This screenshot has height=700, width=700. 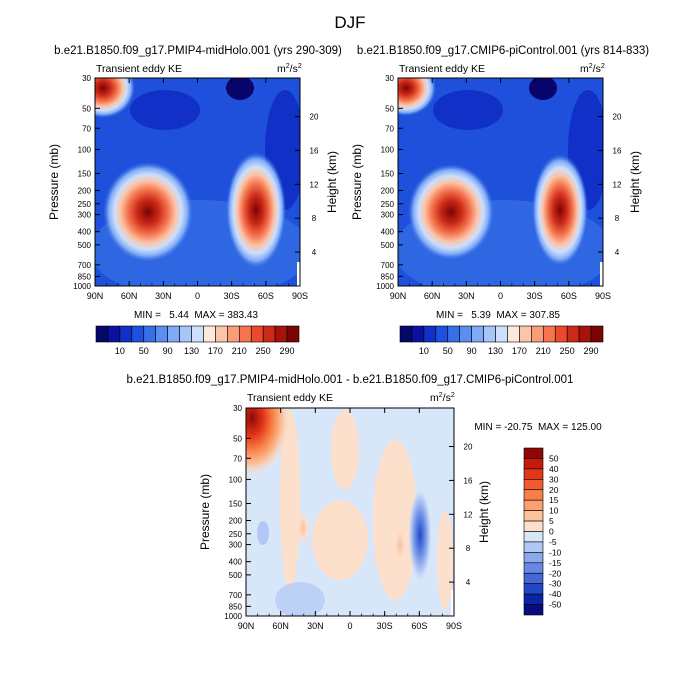 I want to click on colorbar-label: -40, so click(x=555, y=594).